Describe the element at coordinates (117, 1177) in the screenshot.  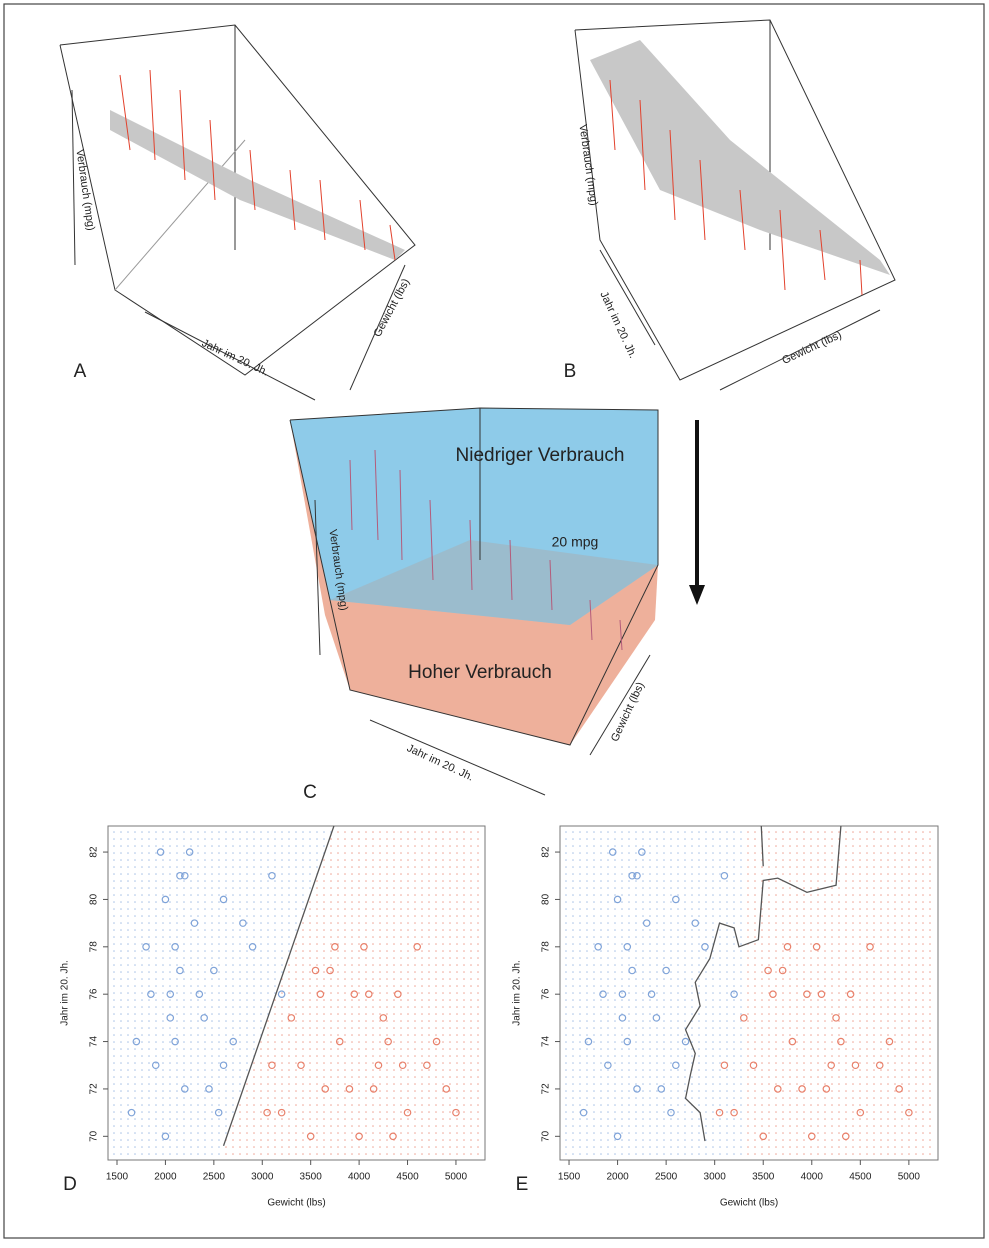
I see `x-tick-label: 1500` at that location.